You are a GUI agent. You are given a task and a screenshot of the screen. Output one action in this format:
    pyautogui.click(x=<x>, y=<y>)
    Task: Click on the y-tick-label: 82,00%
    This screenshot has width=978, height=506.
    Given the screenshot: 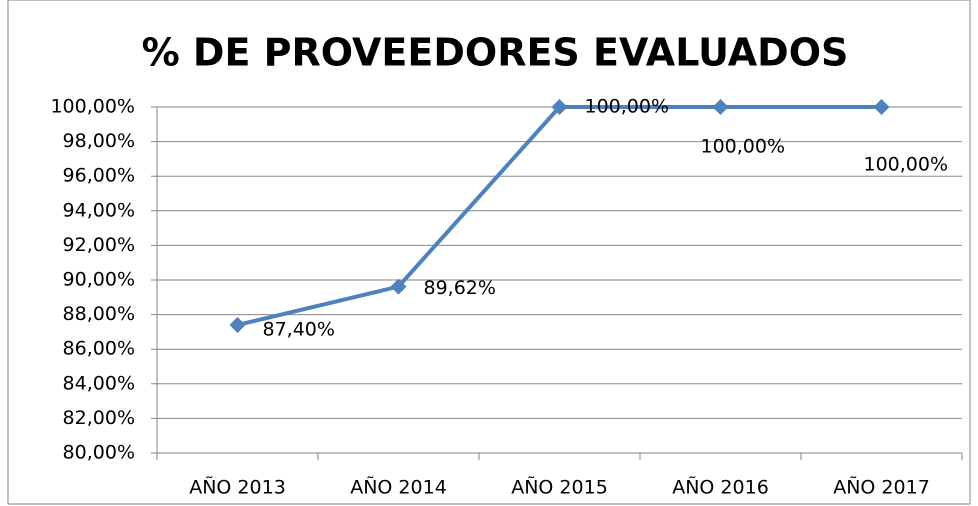 What is the action you would take?
    pyautogui.click(x=99, y=418)
    